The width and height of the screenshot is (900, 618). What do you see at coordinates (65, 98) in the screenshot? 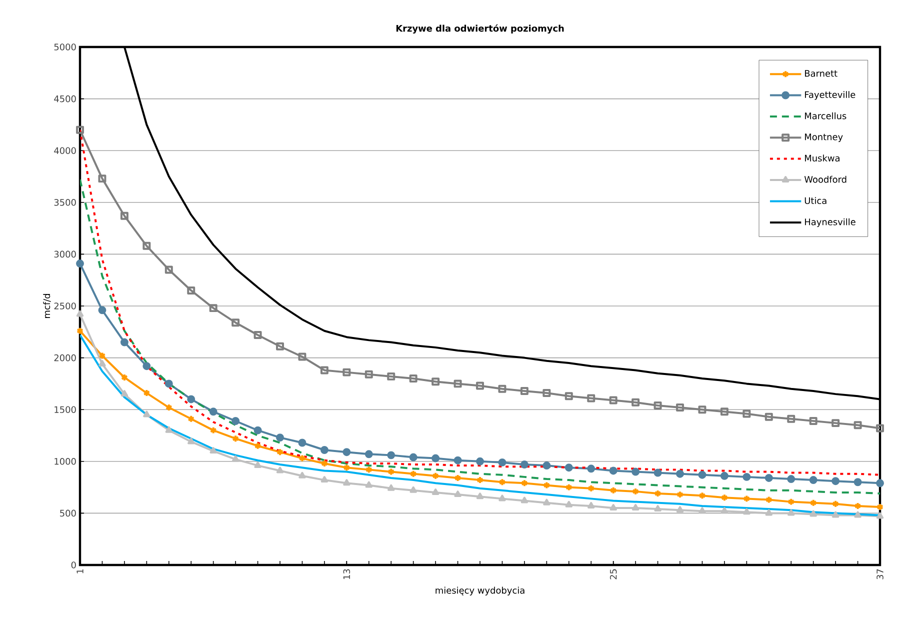
I see `y-tick-label: 4500` at bounding box center [65, 98].